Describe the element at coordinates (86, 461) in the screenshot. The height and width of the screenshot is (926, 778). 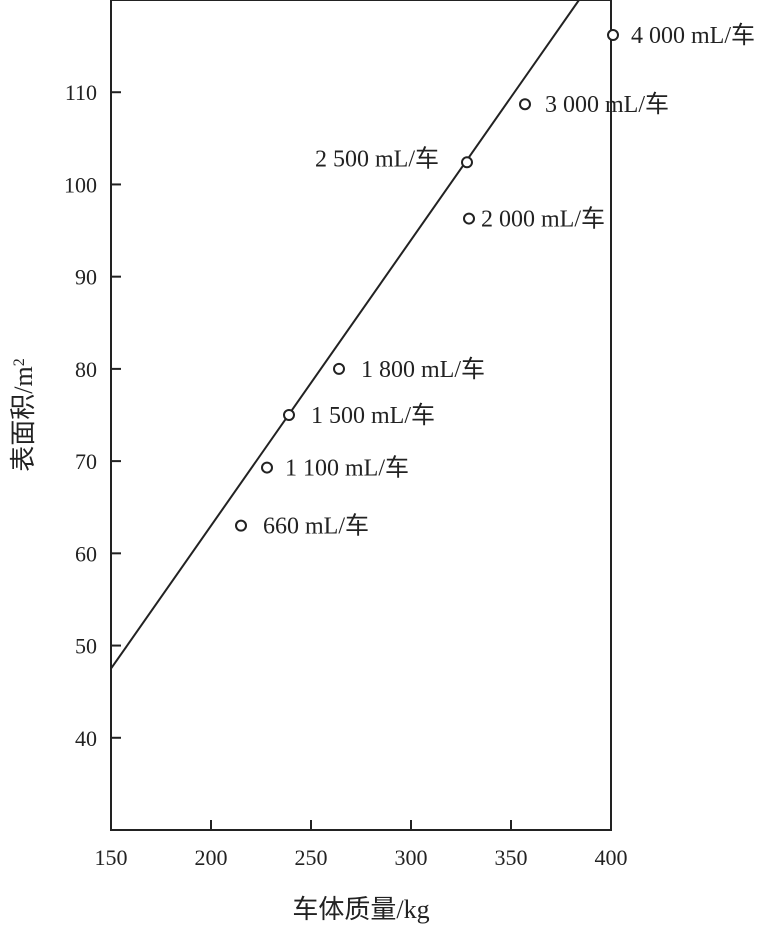
I see `y-tick-label: 70` at that location.